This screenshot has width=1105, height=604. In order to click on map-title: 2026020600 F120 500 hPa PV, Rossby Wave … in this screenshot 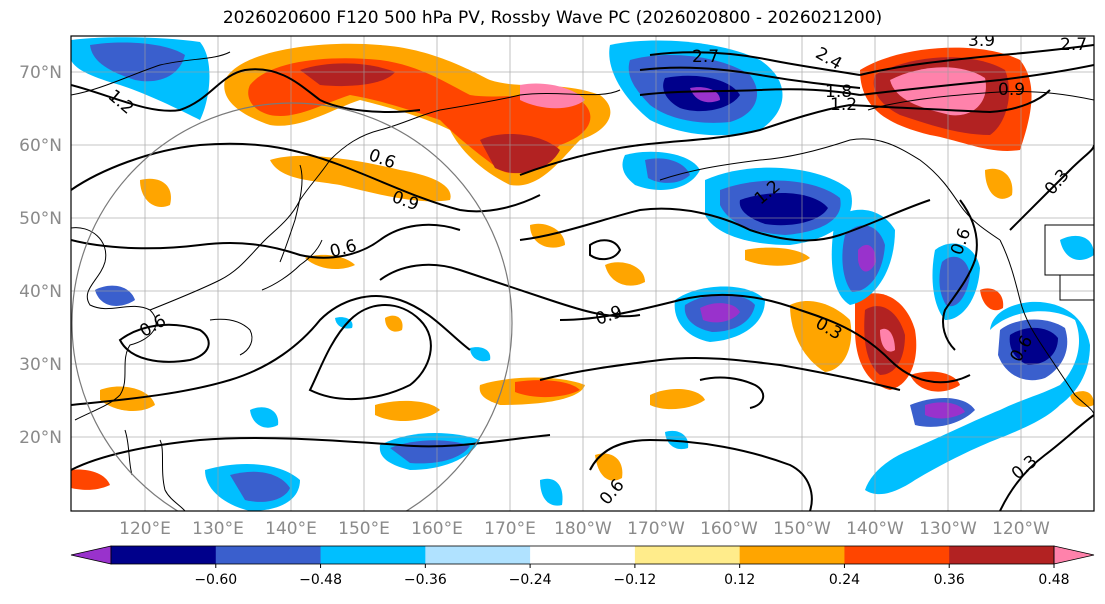, I will do `click(552, 18)`.